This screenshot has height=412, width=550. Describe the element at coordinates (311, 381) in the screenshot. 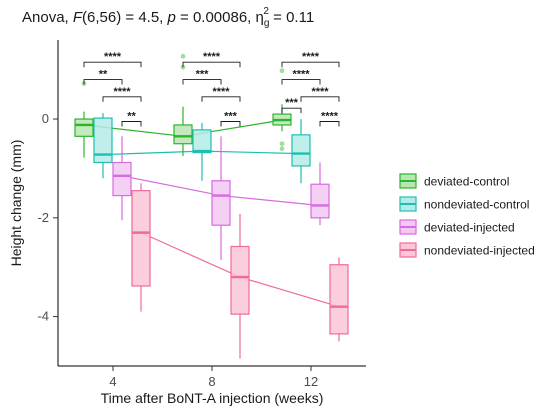

I see `x-tick-label: 12` at that location.